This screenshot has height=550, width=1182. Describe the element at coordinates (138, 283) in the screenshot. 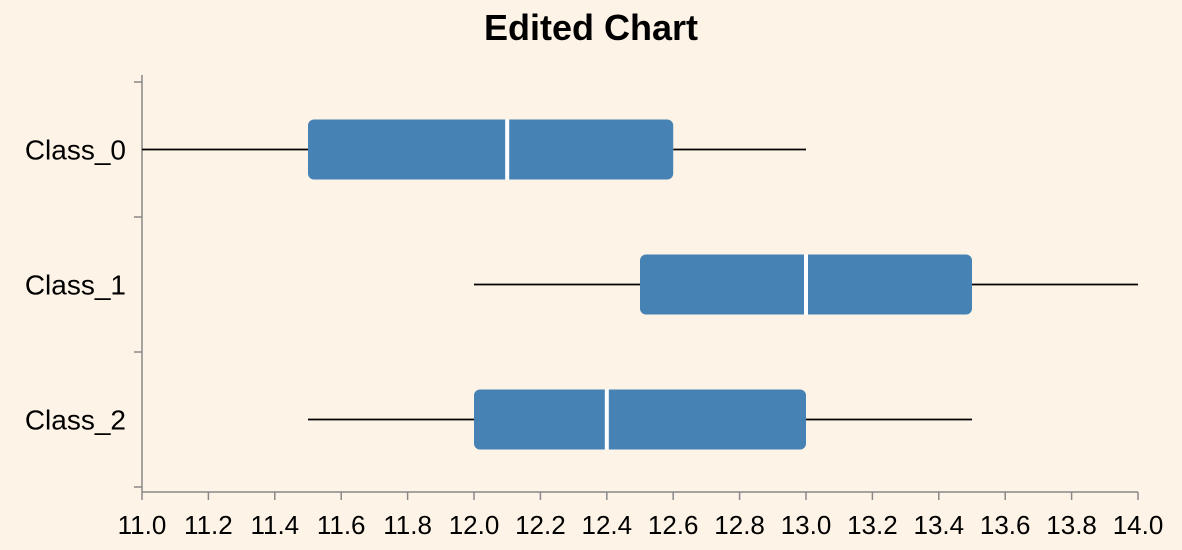

I see `y-axis` at that location.